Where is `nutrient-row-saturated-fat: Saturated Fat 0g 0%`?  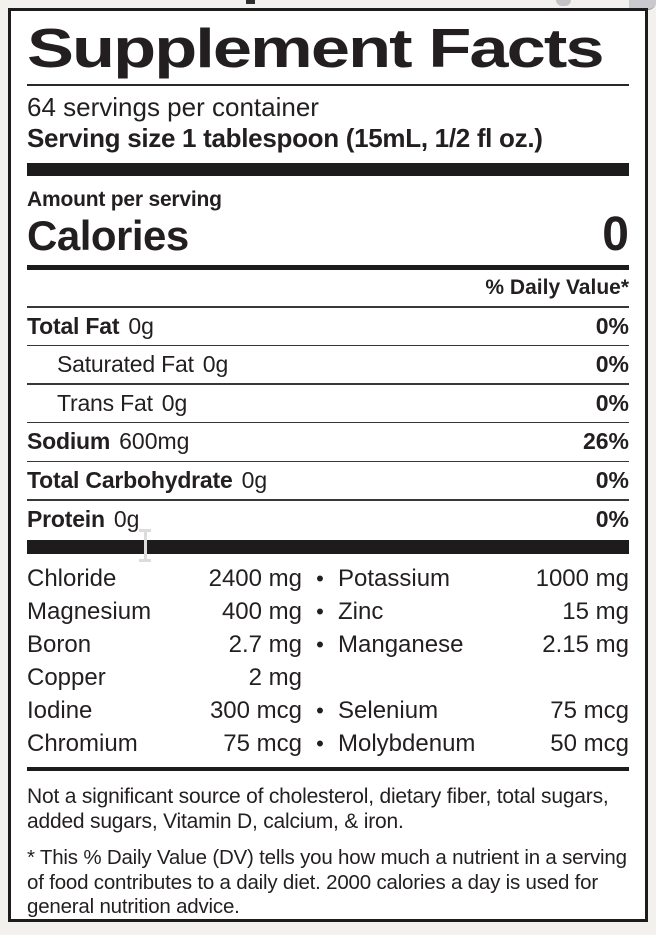 nutrient-row-saturated-fat: Saturated Fat 0g 0% is located at coordinates (328, 364).